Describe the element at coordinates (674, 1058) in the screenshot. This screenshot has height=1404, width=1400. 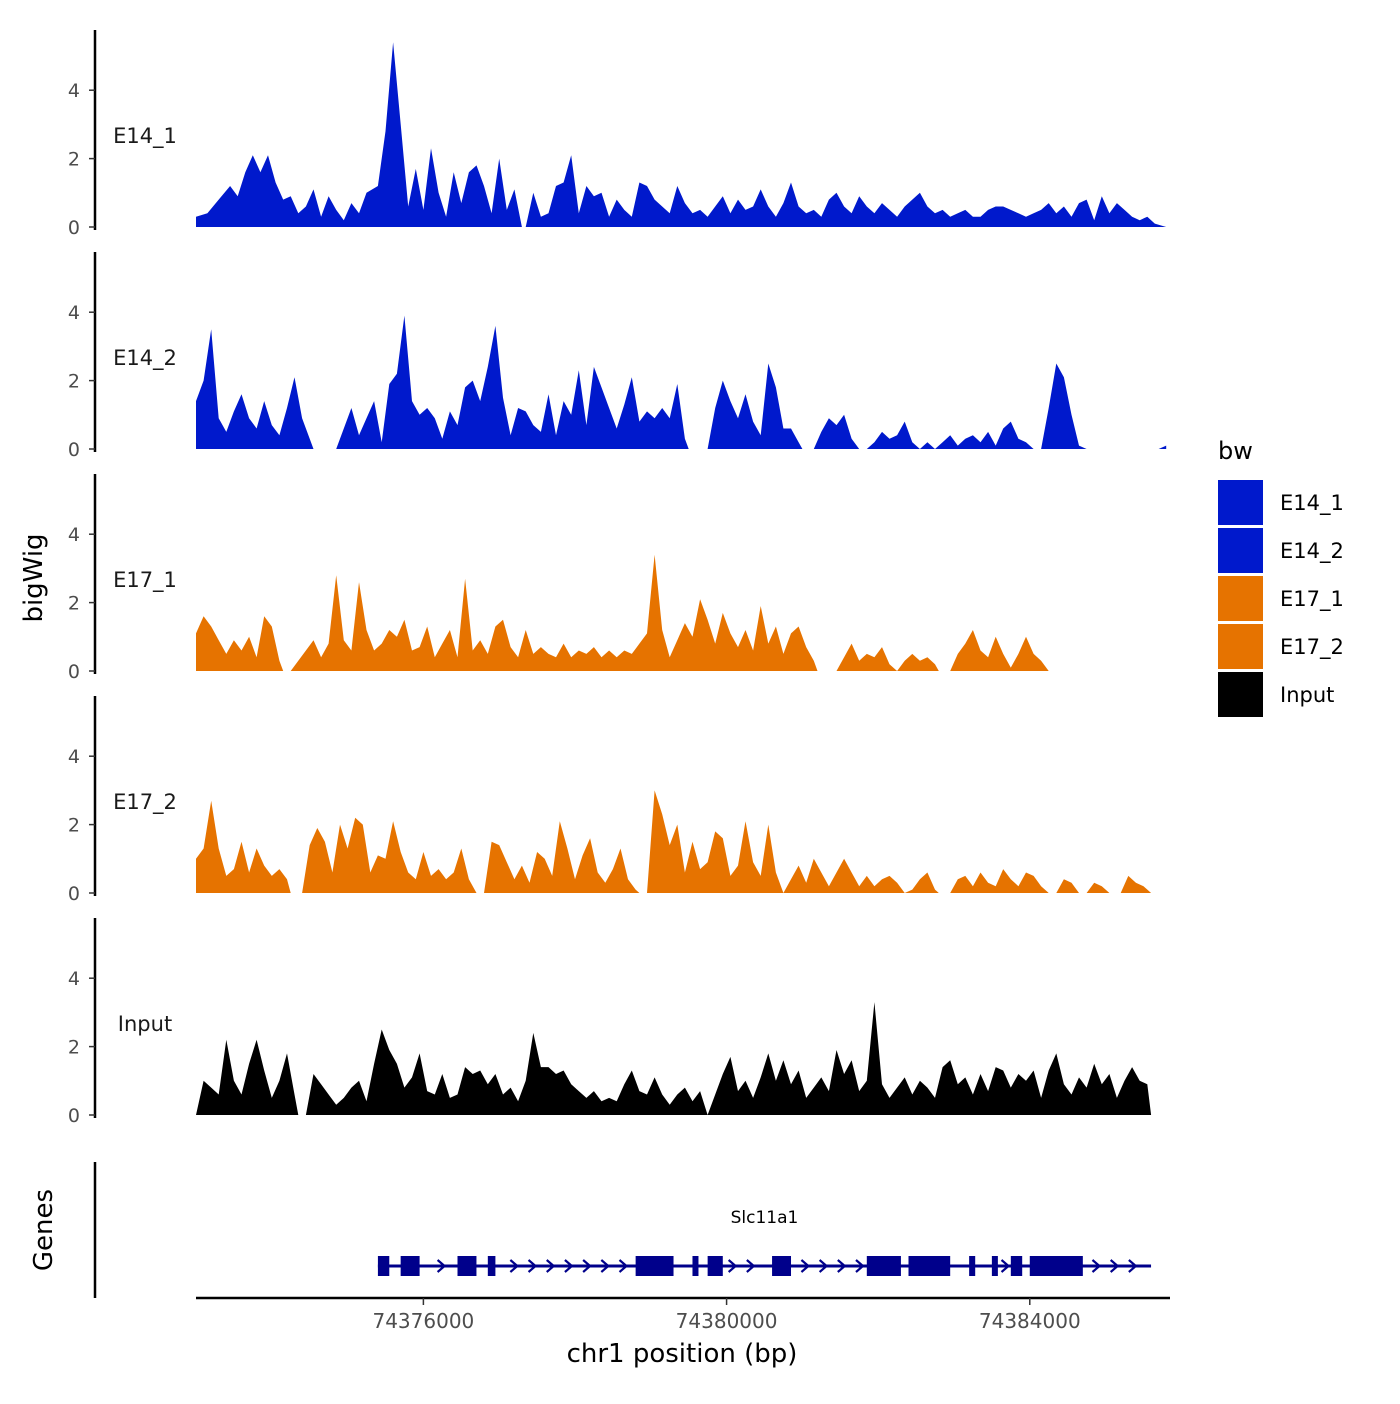
I see `signal-area-Input` at that location.